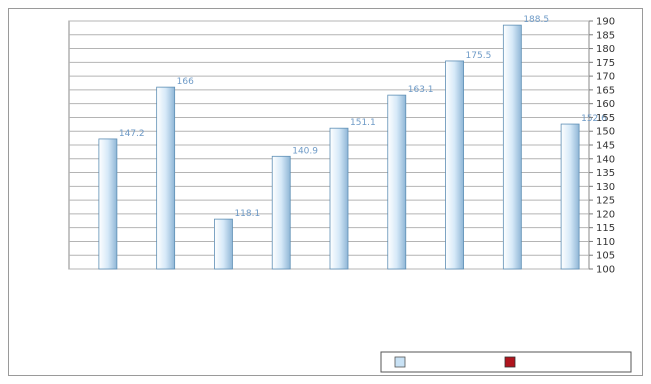 The width and height of the screenshot is (651, 384). Describe the element at coordinates (132, 134) in the screenshot. I see `data-label-series-2: 147.2` at that location.